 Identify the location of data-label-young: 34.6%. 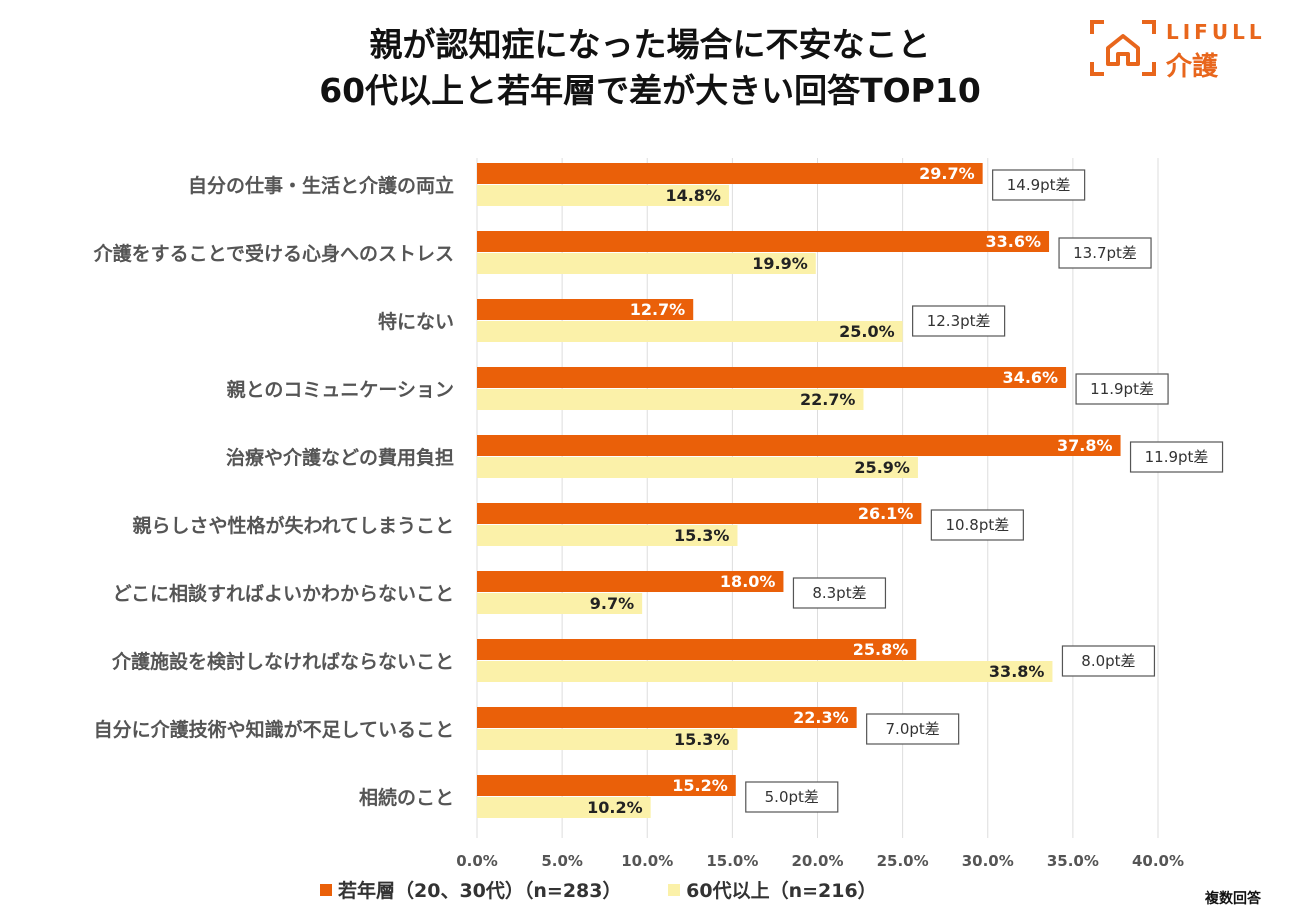
(1031, 377).